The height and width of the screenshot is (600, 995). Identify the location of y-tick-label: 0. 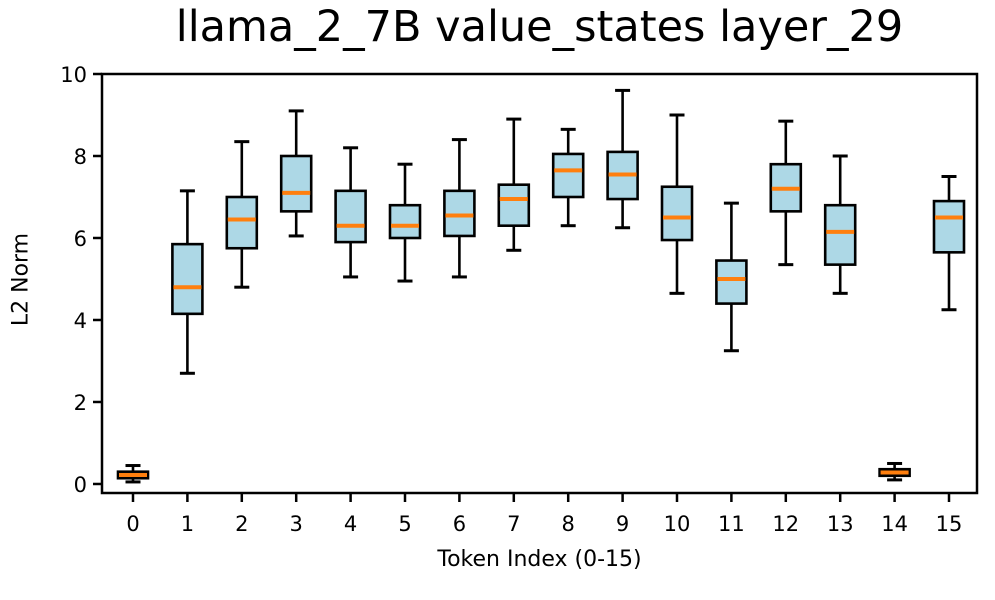
(80, 485).